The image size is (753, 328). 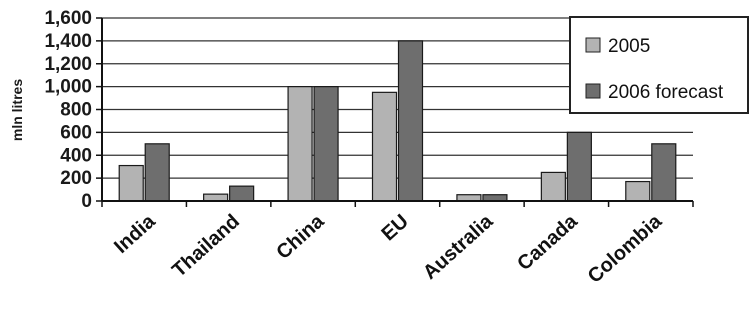 What do you see at coordinates (86, 201) in the screenshot?
I see `y-tick-label: 0` at bounding box center [86, 201].